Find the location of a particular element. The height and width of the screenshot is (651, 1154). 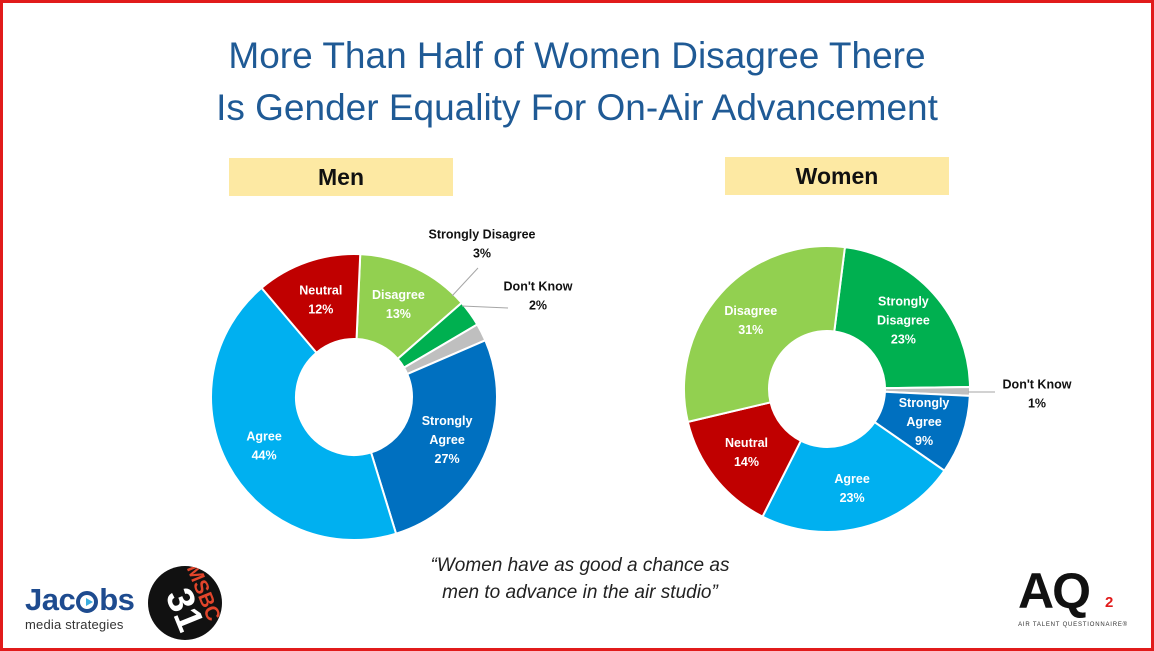

women-label-disagree: Disagree 31% is located at coordinates (750, 320).